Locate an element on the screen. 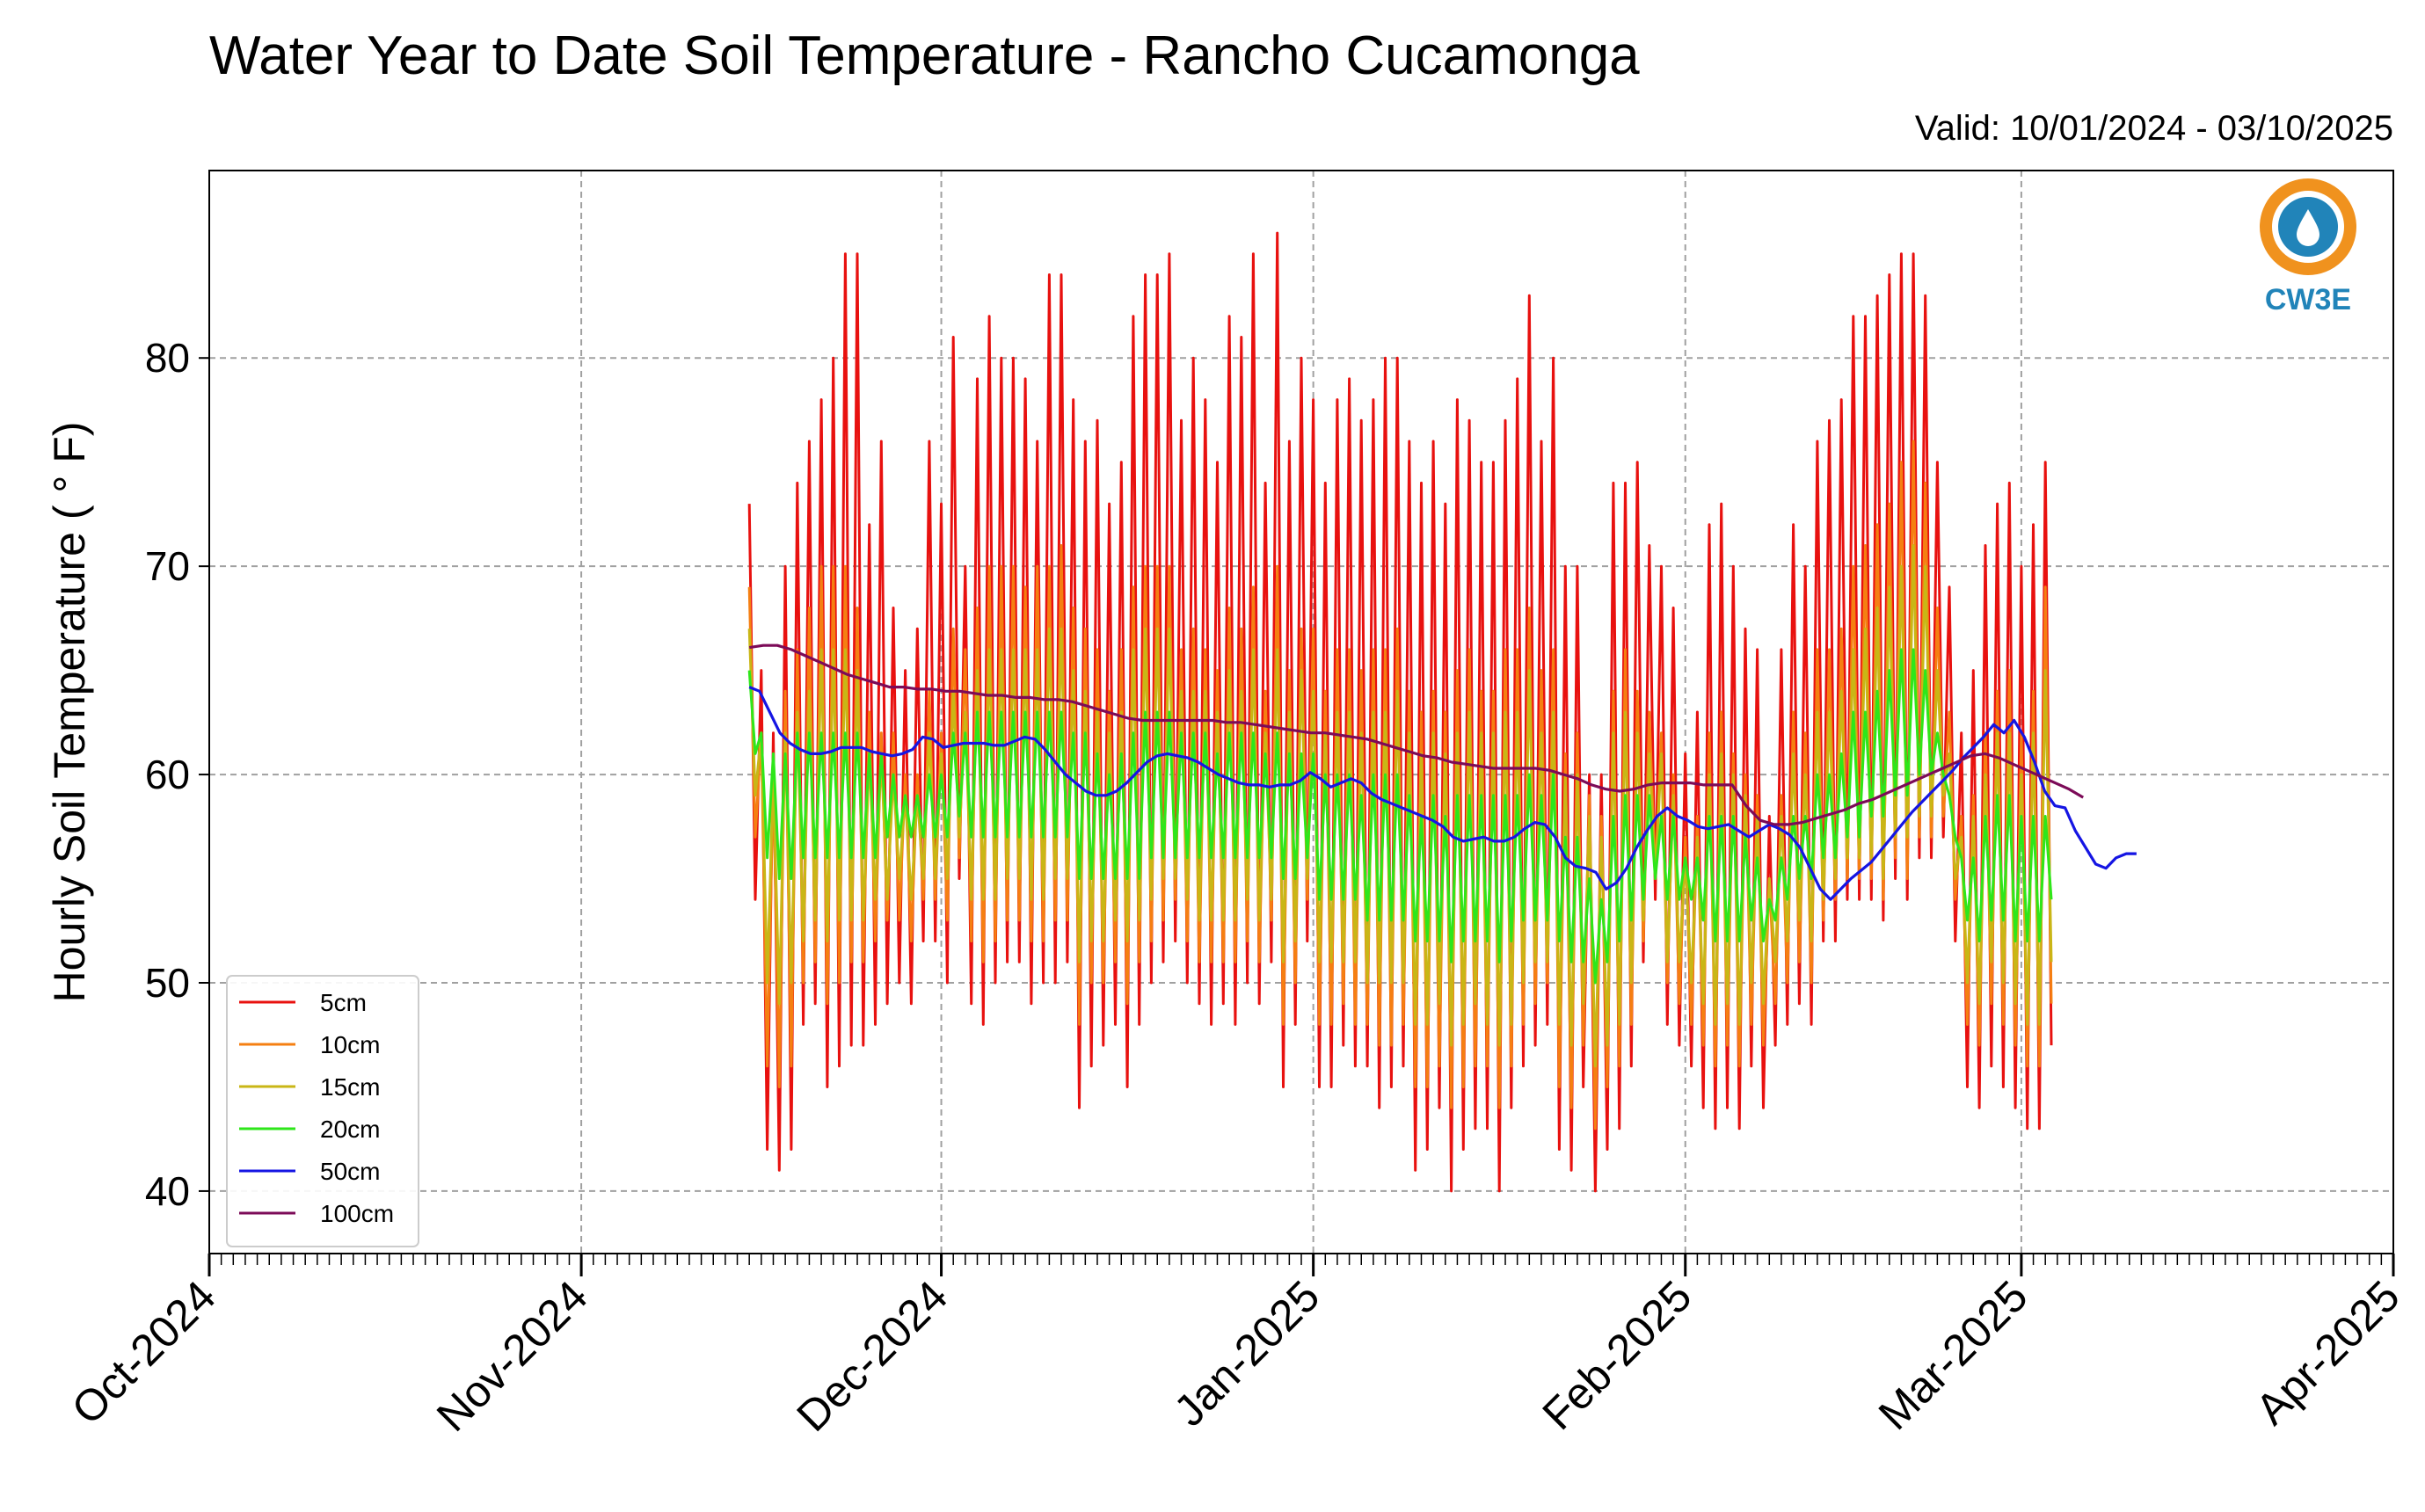 This screenshot has width=2425, height=1512. series-line-50cm is located at coordinates (1442, 794).